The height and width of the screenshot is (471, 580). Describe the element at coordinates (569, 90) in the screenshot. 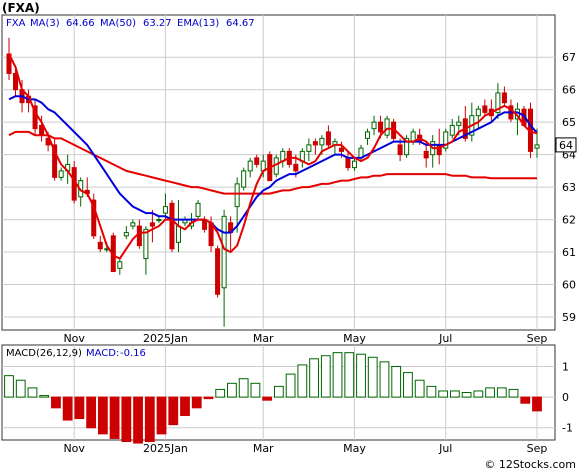

I see `price-ytick-label: 66` at that location.